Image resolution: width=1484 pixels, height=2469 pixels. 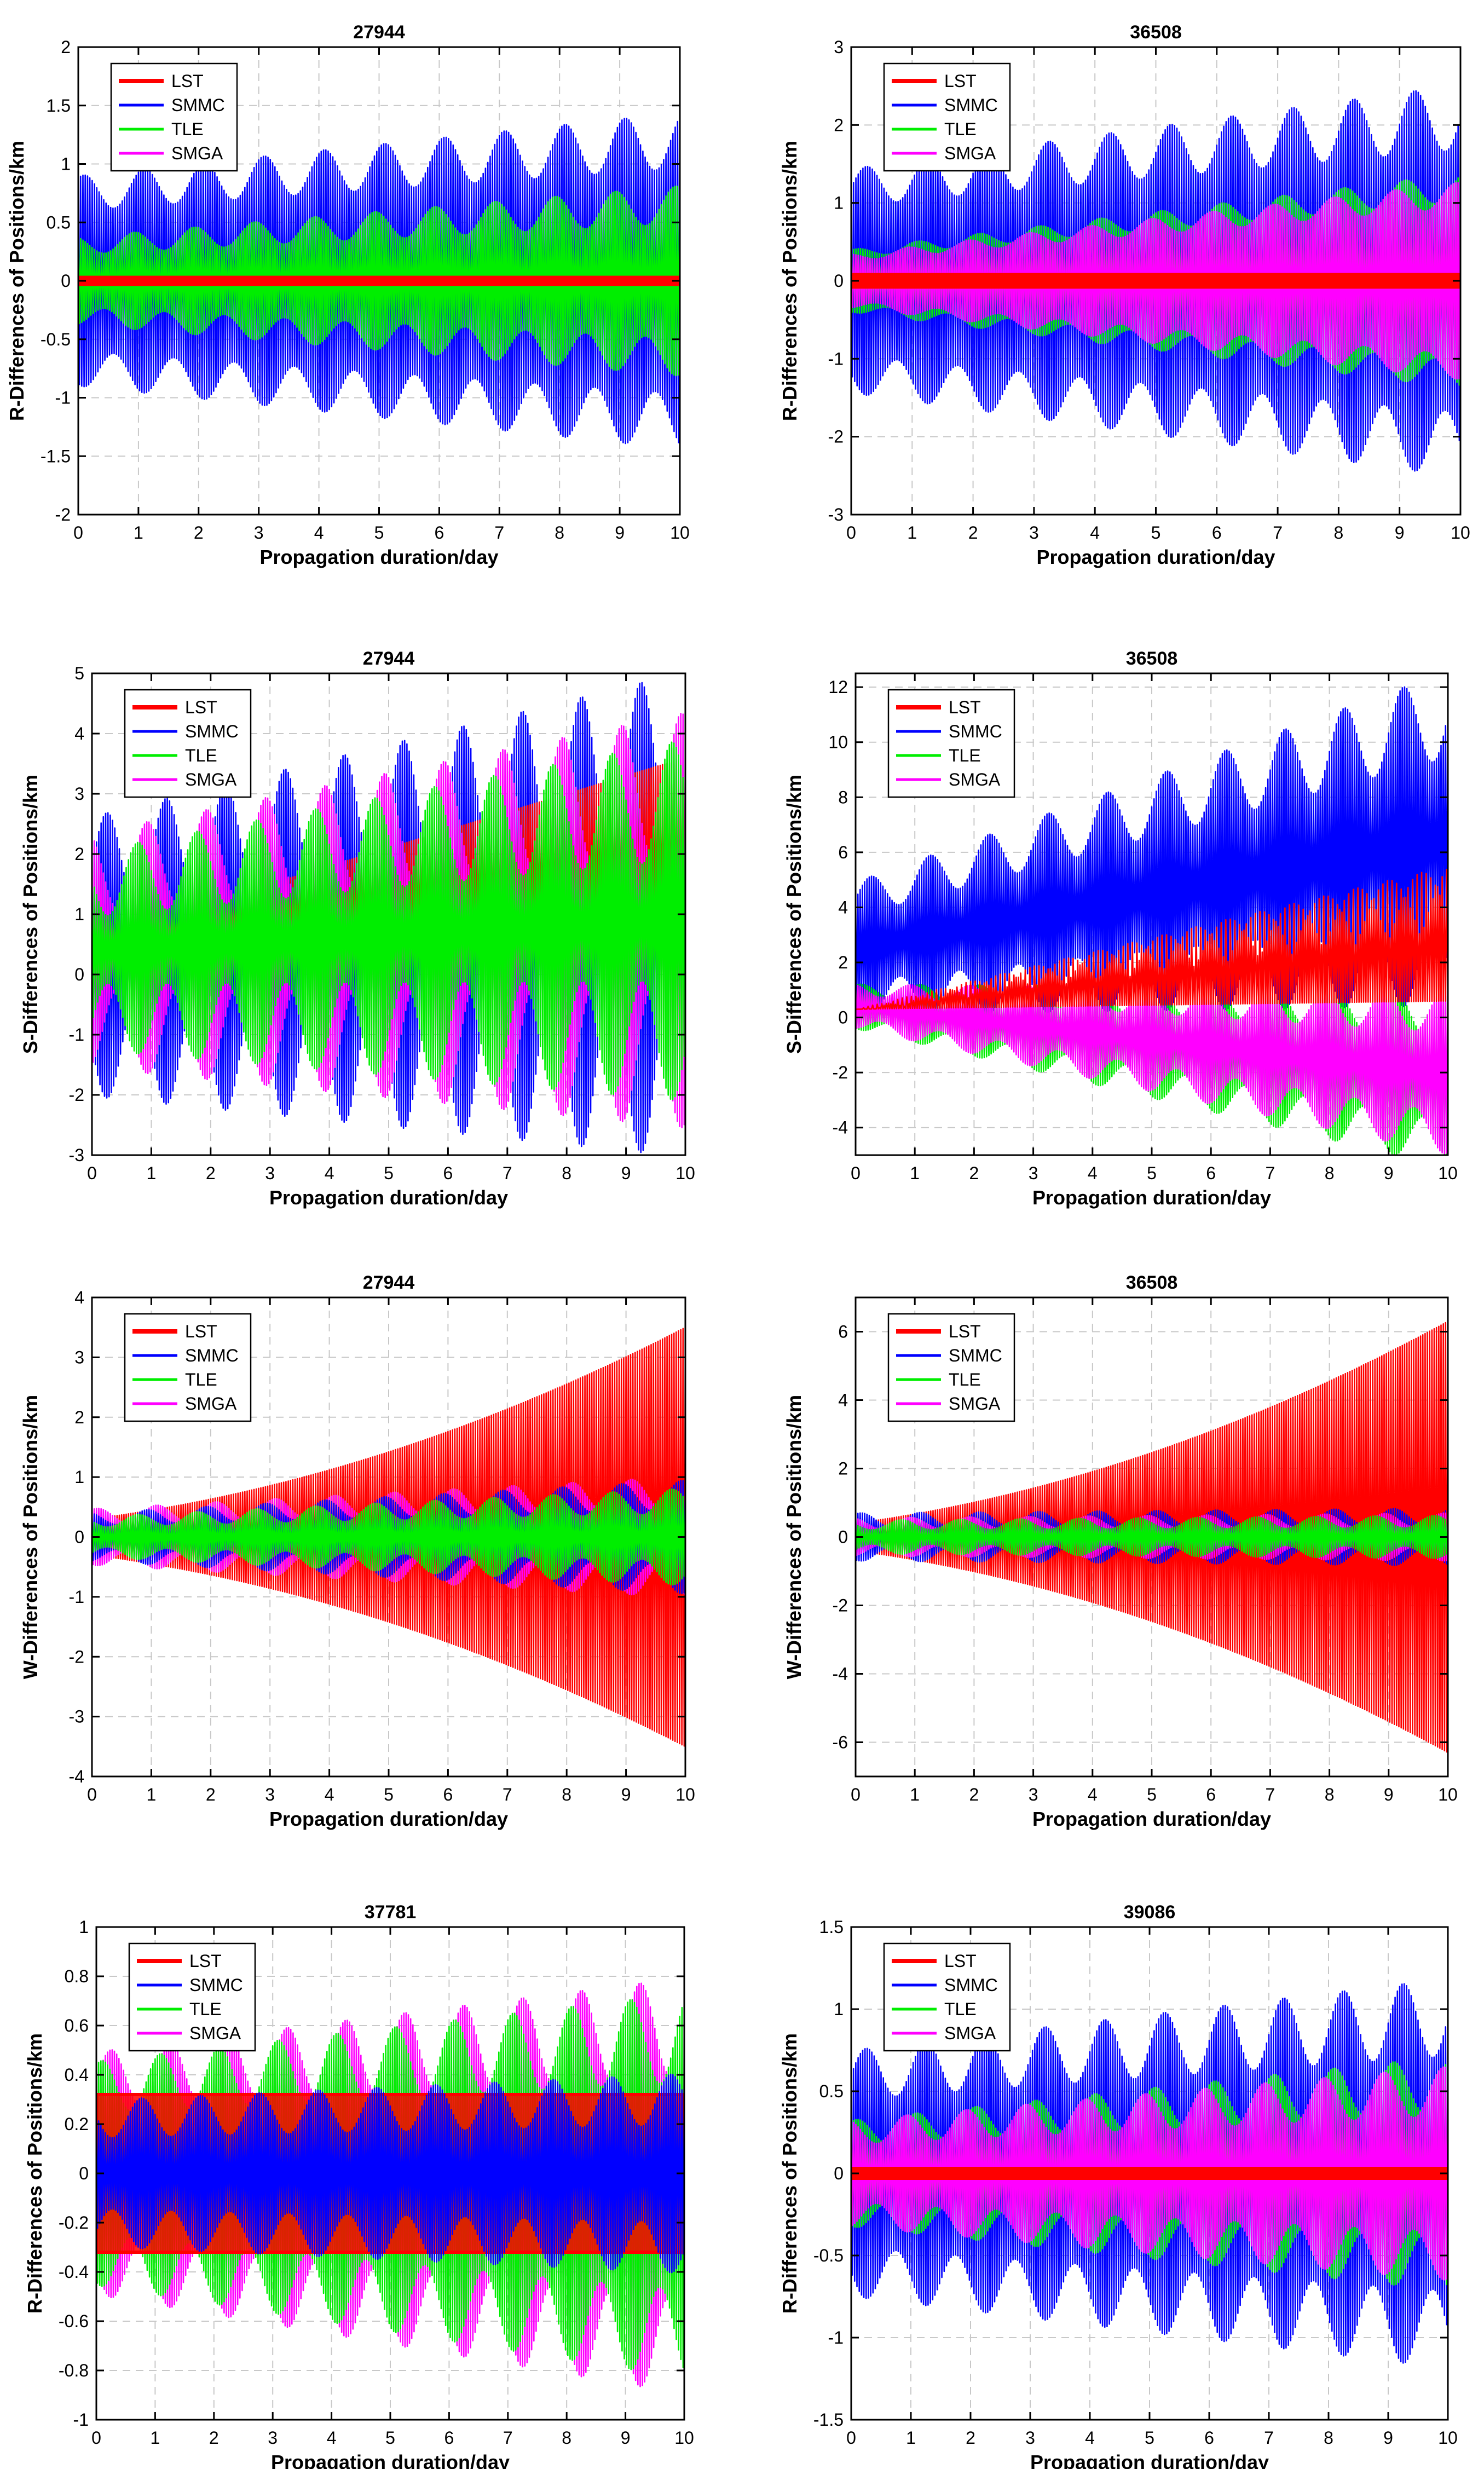 What do you see at coordinates (74, 2371) in the screenshot?
I see `y-tick-label: -0.8` at bounding box center [74, 2371].